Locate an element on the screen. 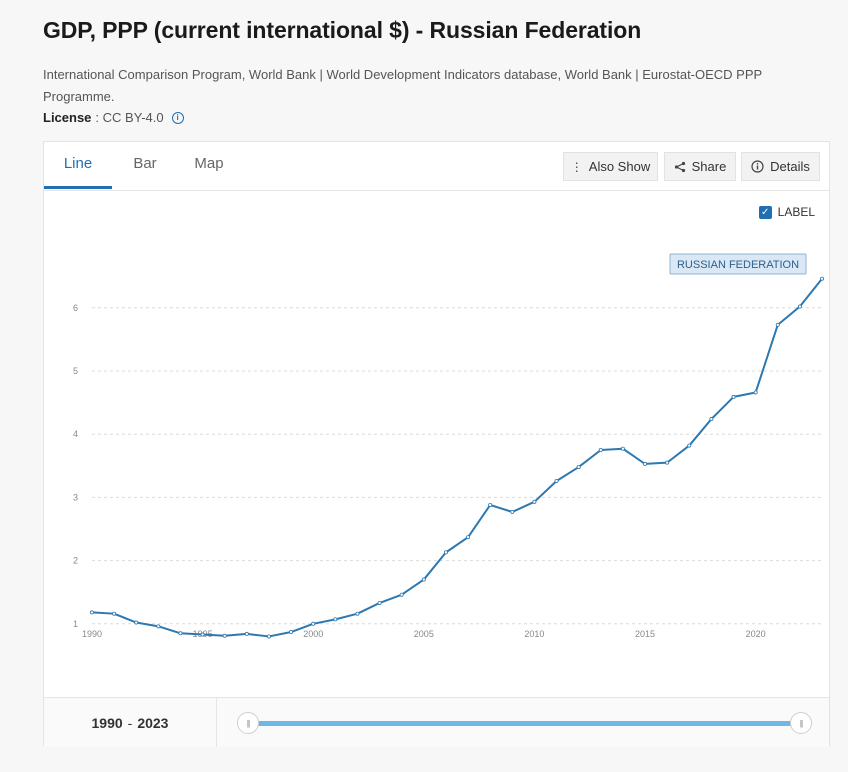  range-start-handle: ||| is located at coordinates (248, 723).